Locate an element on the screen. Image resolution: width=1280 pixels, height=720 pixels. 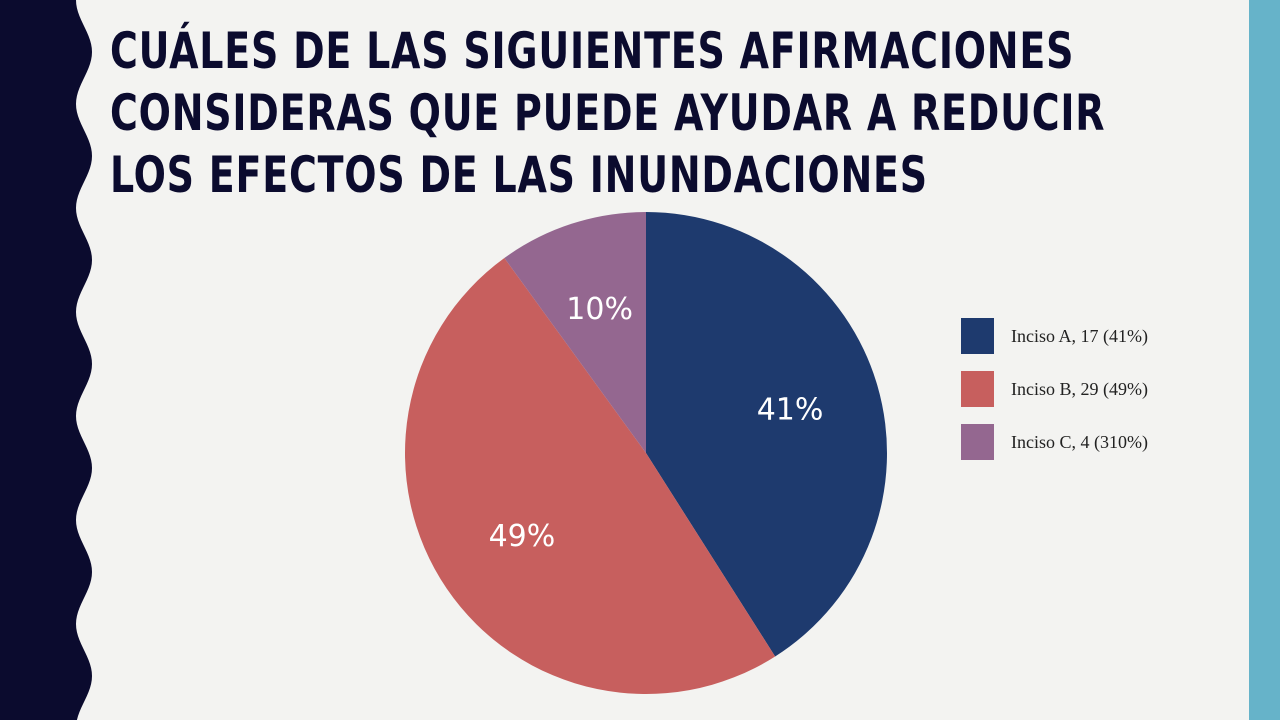
legend-item-c: Inciso C, 4 (310%) is located at coordinates (1054, 442).